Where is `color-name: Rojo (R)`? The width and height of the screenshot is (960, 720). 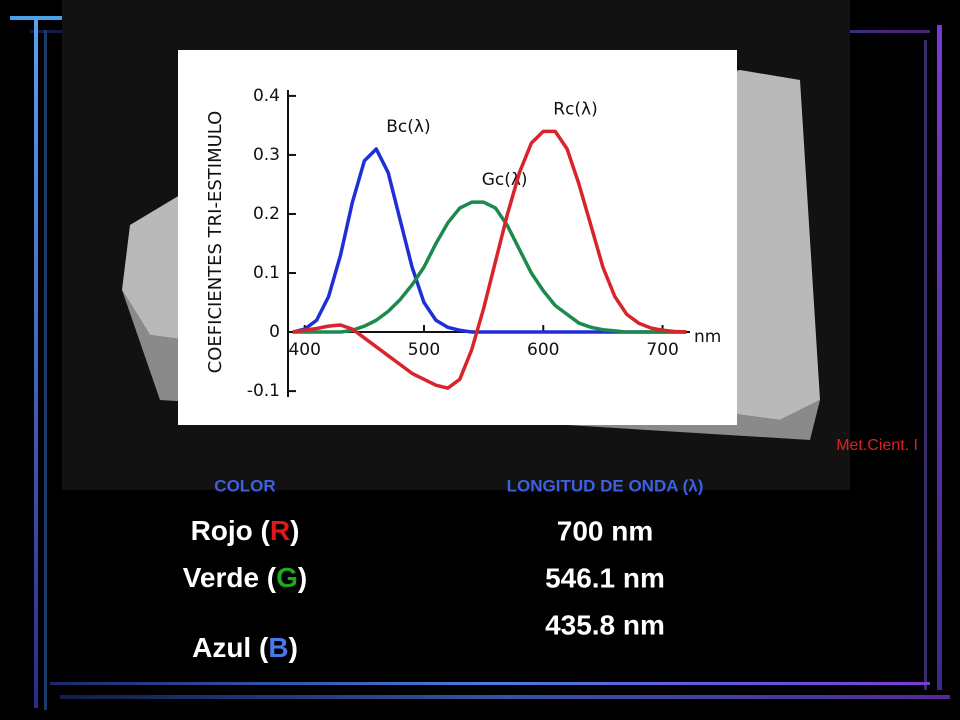 color-name: Rojo (R) is located at coordinates (245, 530).